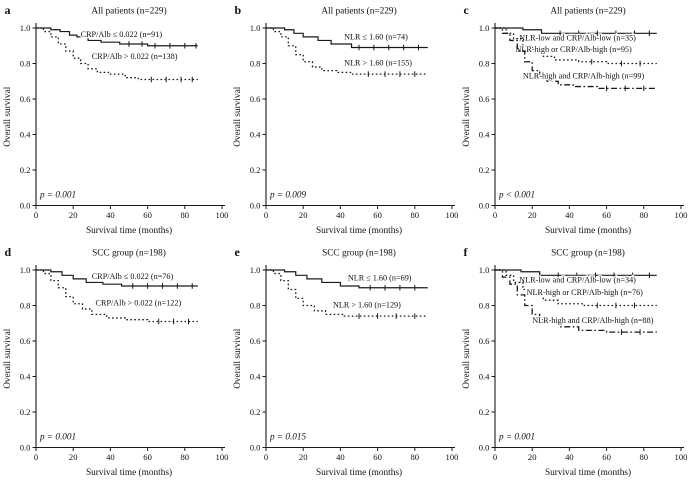  Describe the element at coordinates (135, 56) in the screenshot. I see `series-label: CRP/Alb > 0.022 (n=138)` at that location.